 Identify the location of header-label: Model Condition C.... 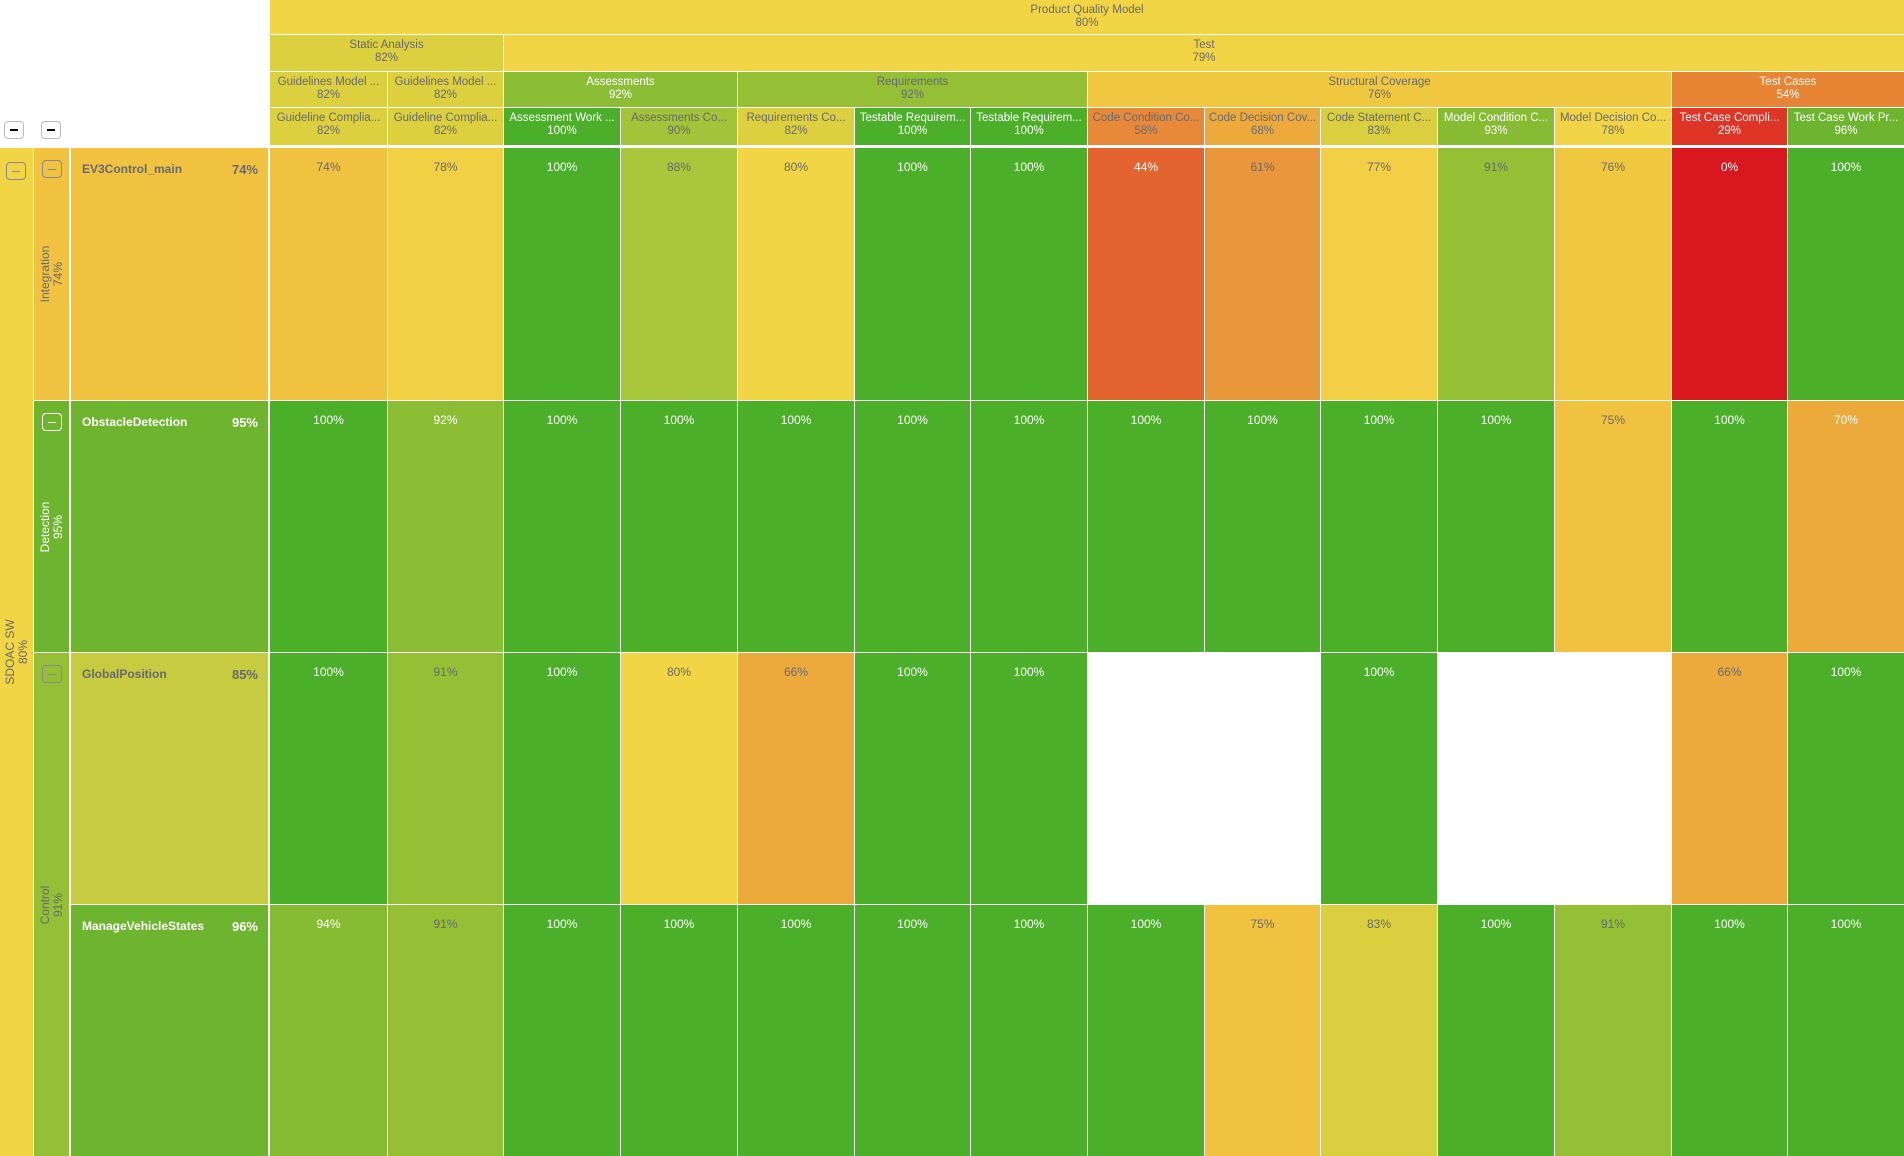
(1496, 118).